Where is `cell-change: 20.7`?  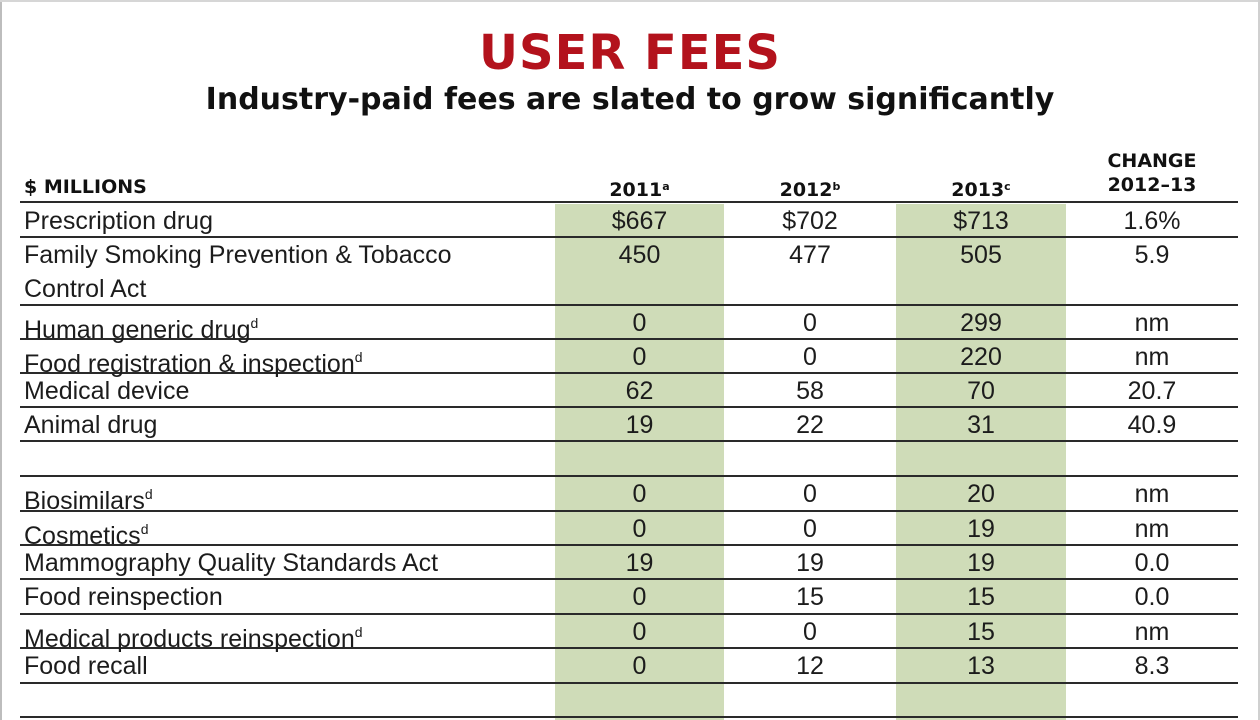 cell-change: 20.7 is located at coordinates (1152, 391).